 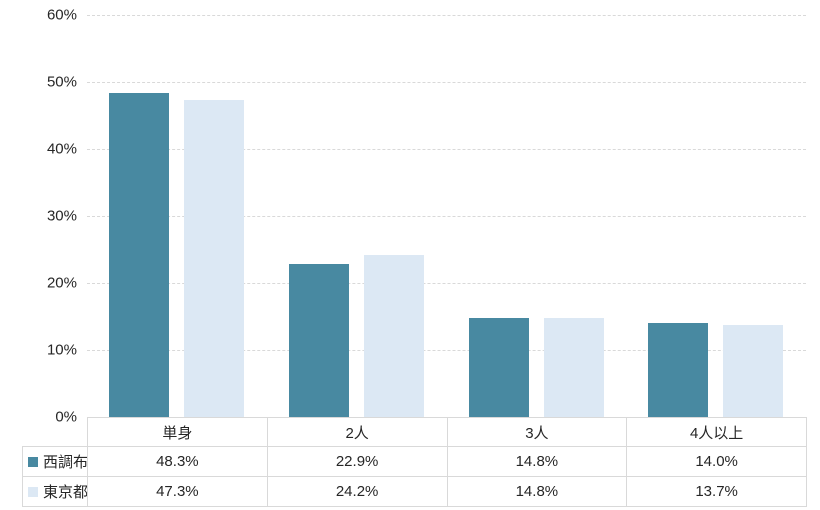 What do you see at coordinates (357, 491) in the screenshot?
I see `table-value-cell: 24.2%` at bounding box center [357, 491].